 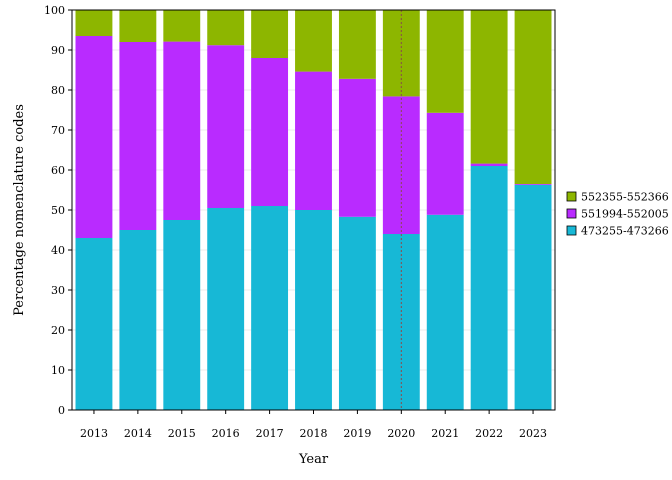 I want to click on y-tick-label: 60, so click(x=58, y=170).